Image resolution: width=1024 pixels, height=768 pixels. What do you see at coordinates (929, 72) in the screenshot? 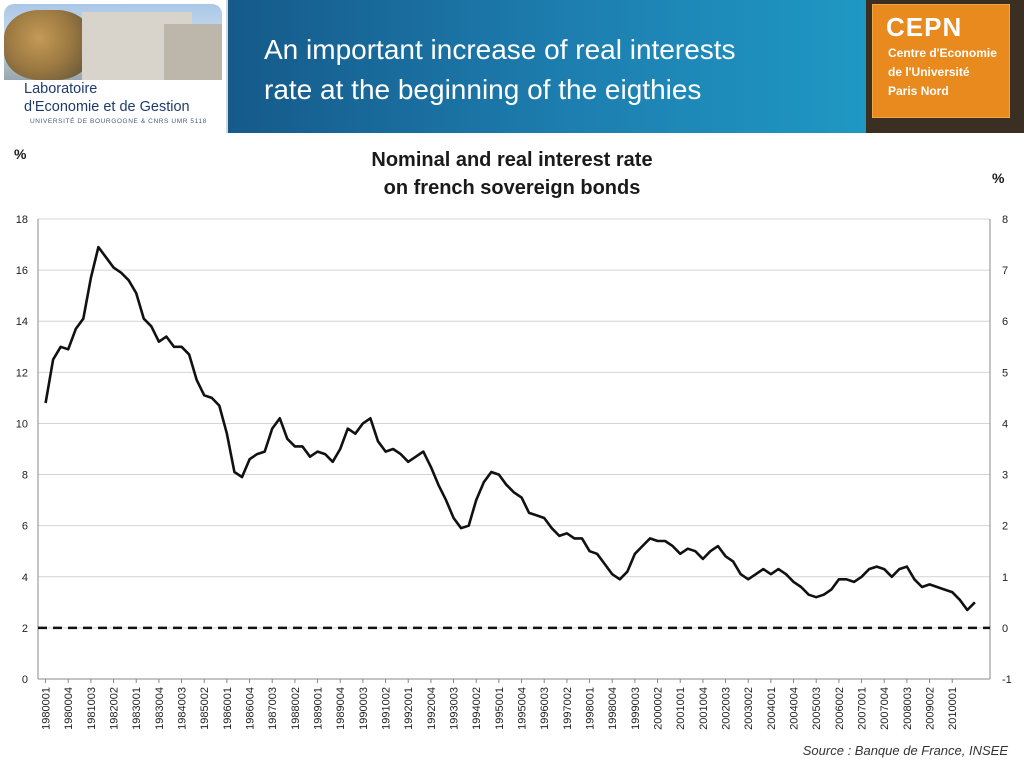
I see `cepn-line2: de l'Université` at bounding box center [929, 72].